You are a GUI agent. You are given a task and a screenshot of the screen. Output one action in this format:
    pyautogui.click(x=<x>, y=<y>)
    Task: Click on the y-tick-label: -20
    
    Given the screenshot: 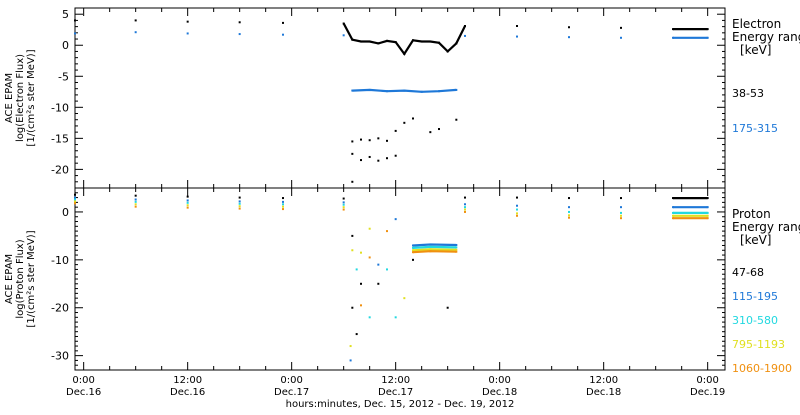 What is the action you would take?
    pyautogui.click(x=60, y=308)
    